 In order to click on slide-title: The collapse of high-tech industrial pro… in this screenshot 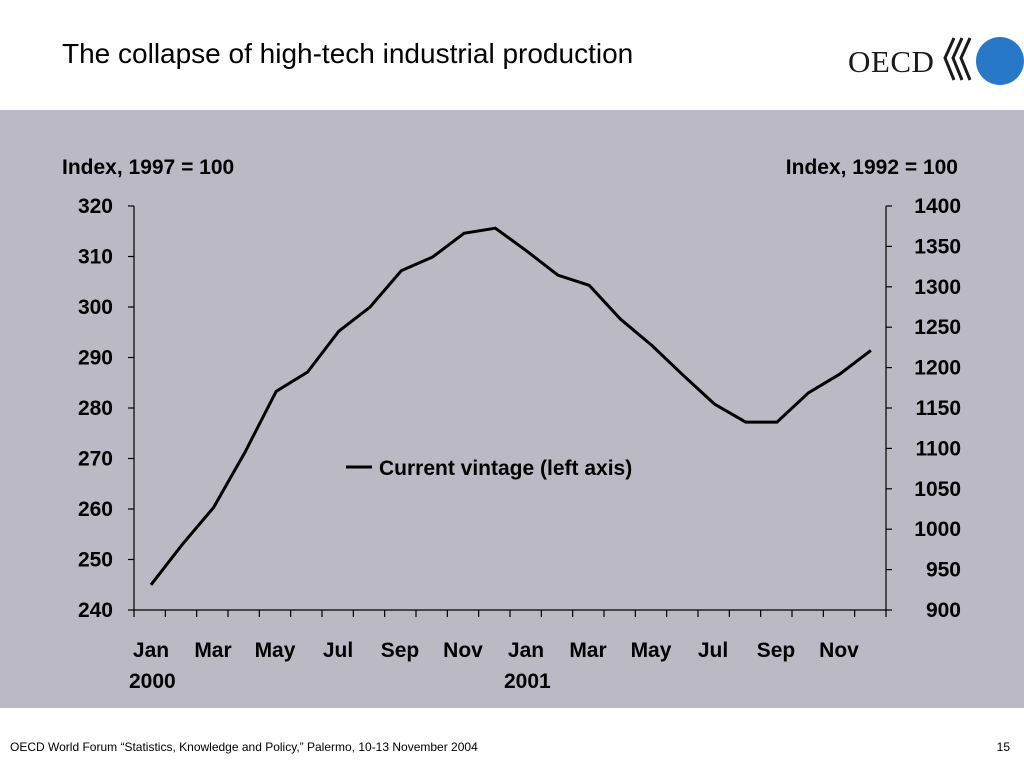, I will do `click(348, 53)`.